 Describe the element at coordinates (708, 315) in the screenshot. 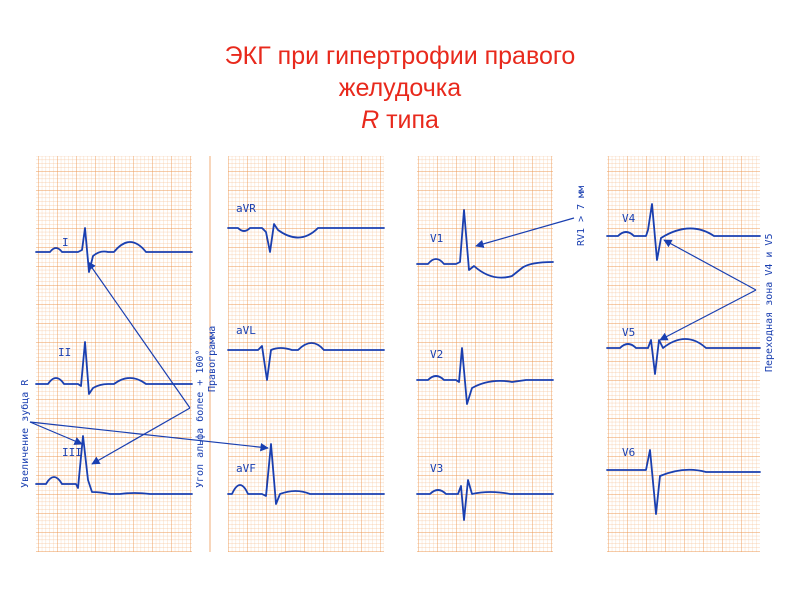

I see `arrow-to-v5` at that location.